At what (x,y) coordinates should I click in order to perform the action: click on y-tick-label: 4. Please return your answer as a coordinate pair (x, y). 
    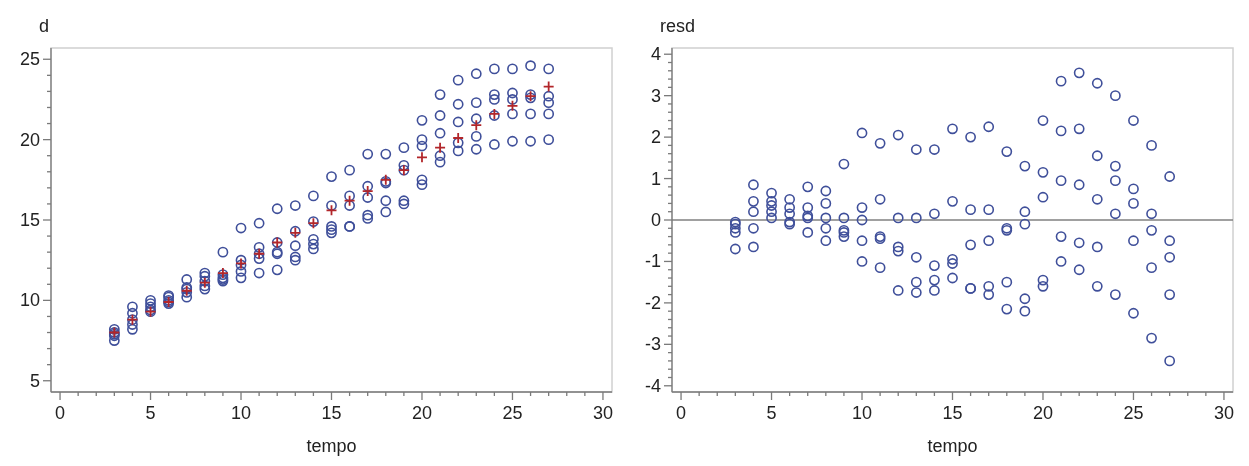
    Looking at the image, I should click on (655, 54).